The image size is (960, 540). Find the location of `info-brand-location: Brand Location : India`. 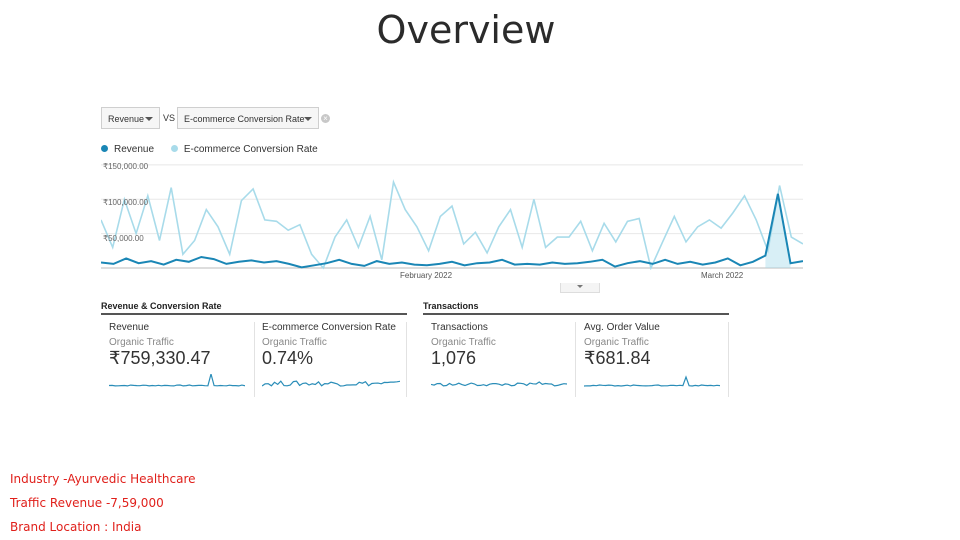

info-brand-location: Brand Location : India is located at coordinates (76, 527).